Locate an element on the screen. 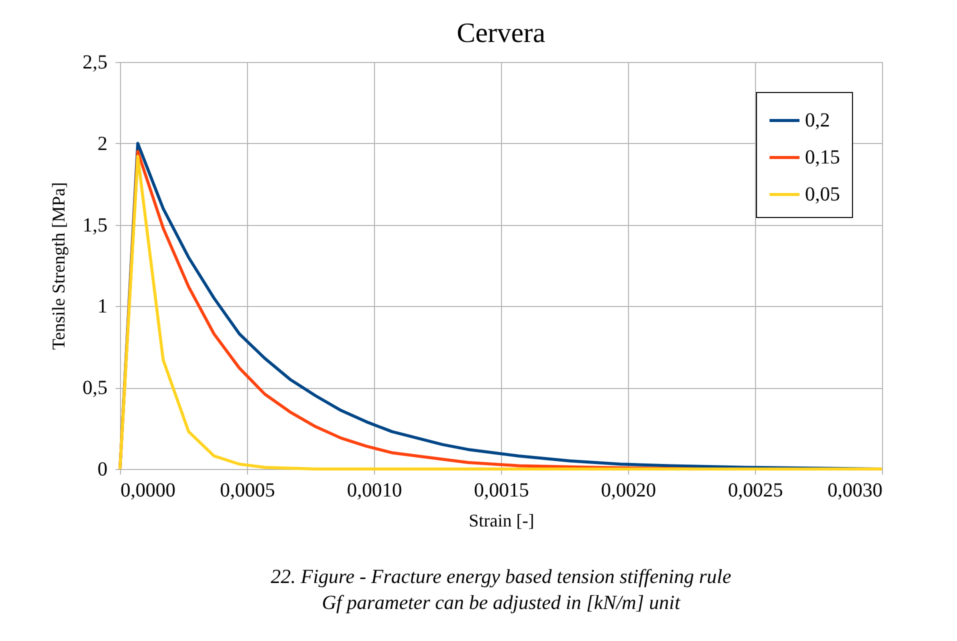  text: Gf parameter can be adjusted in [kN/m] unit is located at coordinates (501, 603).